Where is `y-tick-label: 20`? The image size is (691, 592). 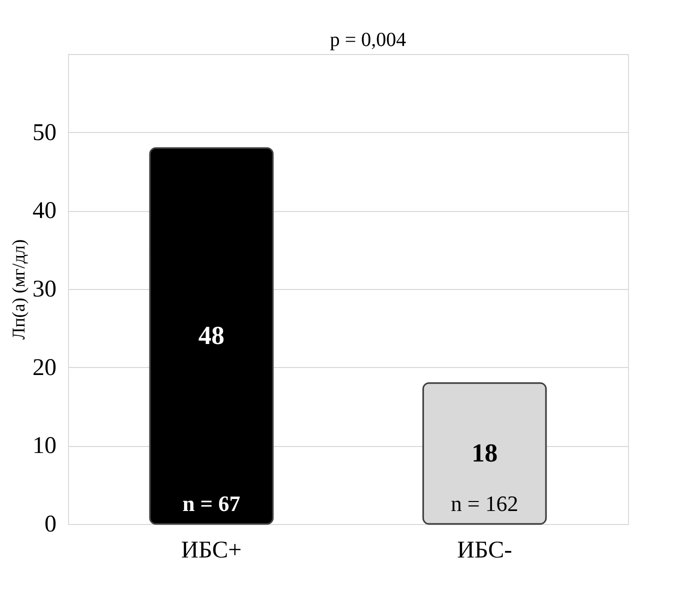
y-tick-label: 20 is located at coordinates (44, 367).